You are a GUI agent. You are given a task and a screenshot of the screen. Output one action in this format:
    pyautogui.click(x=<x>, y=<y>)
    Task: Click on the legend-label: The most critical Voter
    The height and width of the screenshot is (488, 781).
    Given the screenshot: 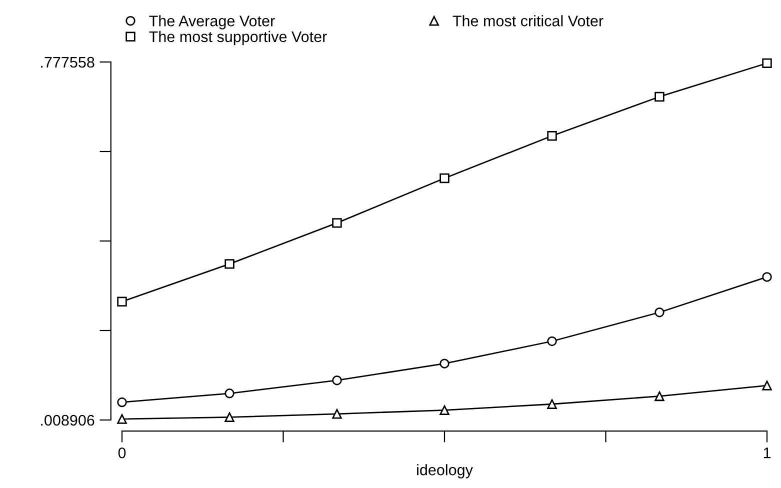 What is the action you would take?
    pyautogui.click(x=528, y=20)
    